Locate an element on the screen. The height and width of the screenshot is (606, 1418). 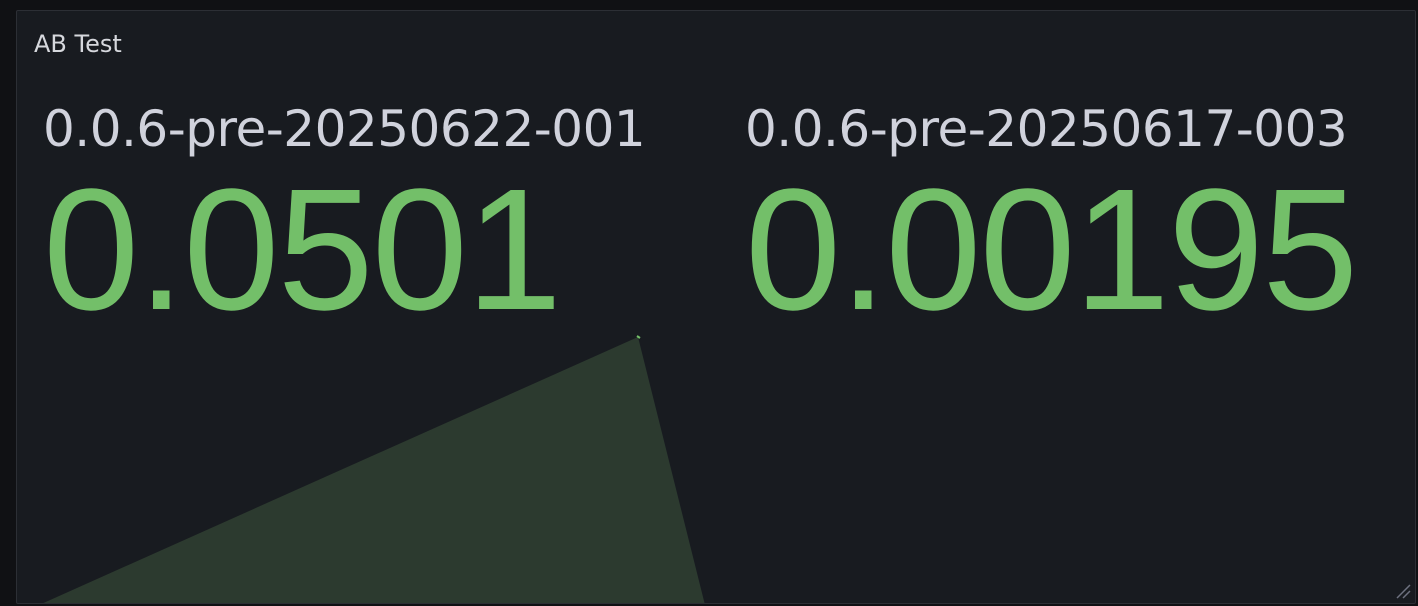
stat-value: 0.00195 is located at coordinates (1051, 249).